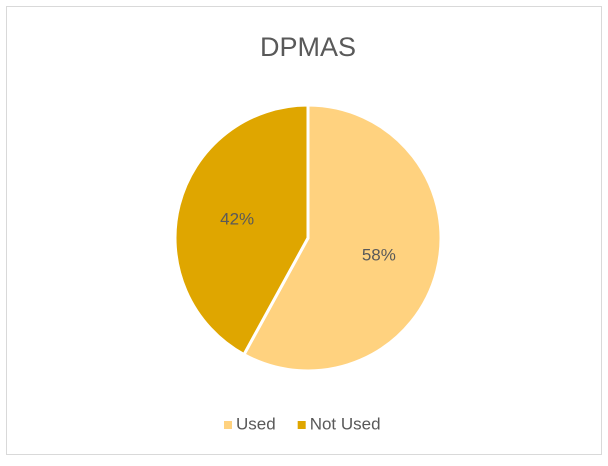  Describe the element at coordinates (256, 423) in the screenshot. I see `legend-label: Used` at that location.